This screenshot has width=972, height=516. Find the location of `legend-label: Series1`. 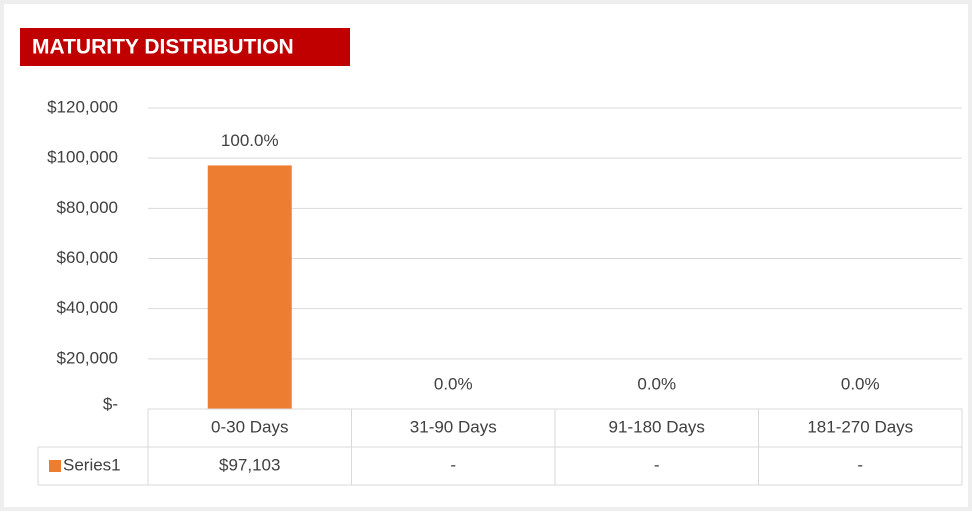

legend-label: Series1 is located at coordinates (92, 464).